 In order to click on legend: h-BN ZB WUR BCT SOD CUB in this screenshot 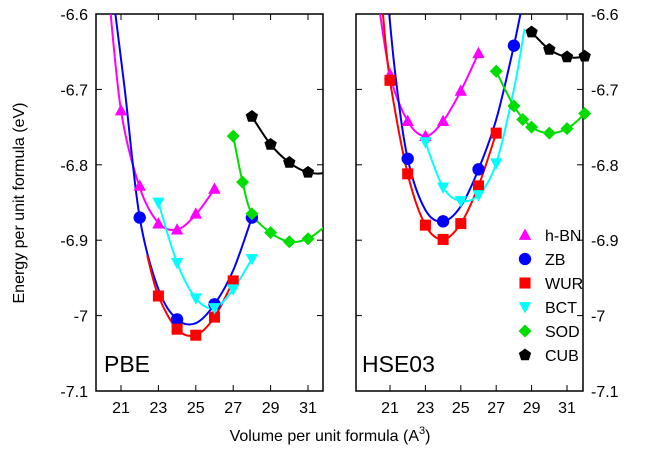, I will do `click(550, 296)`.